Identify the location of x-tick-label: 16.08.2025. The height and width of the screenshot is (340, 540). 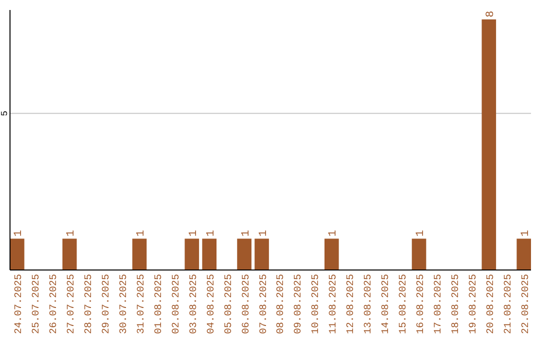
(422, 304).